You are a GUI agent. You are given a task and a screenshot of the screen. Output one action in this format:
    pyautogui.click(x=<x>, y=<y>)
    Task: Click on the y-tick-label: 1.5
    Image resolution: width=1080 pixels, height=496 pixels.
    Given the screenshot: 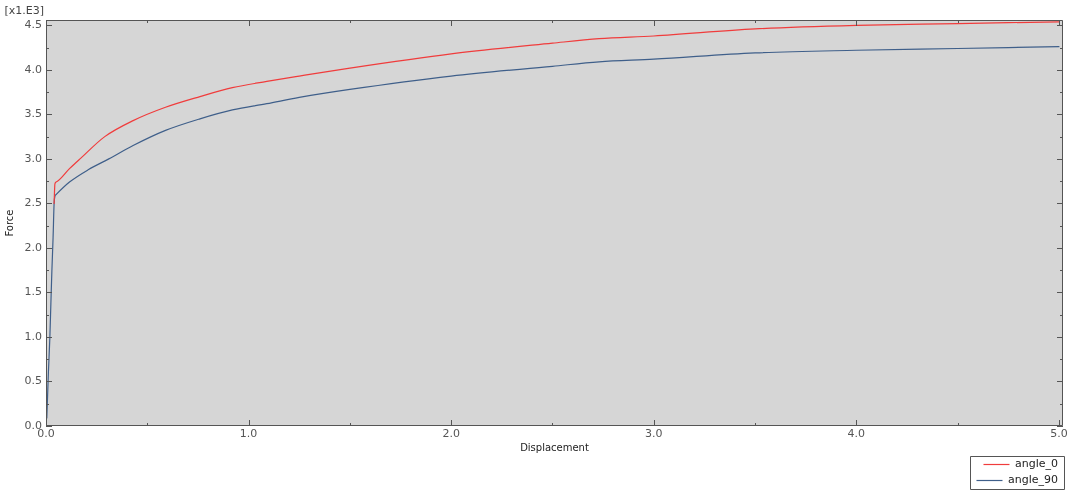 What is the action you would take?
    pyautogui.click(x=33, y=292)
    